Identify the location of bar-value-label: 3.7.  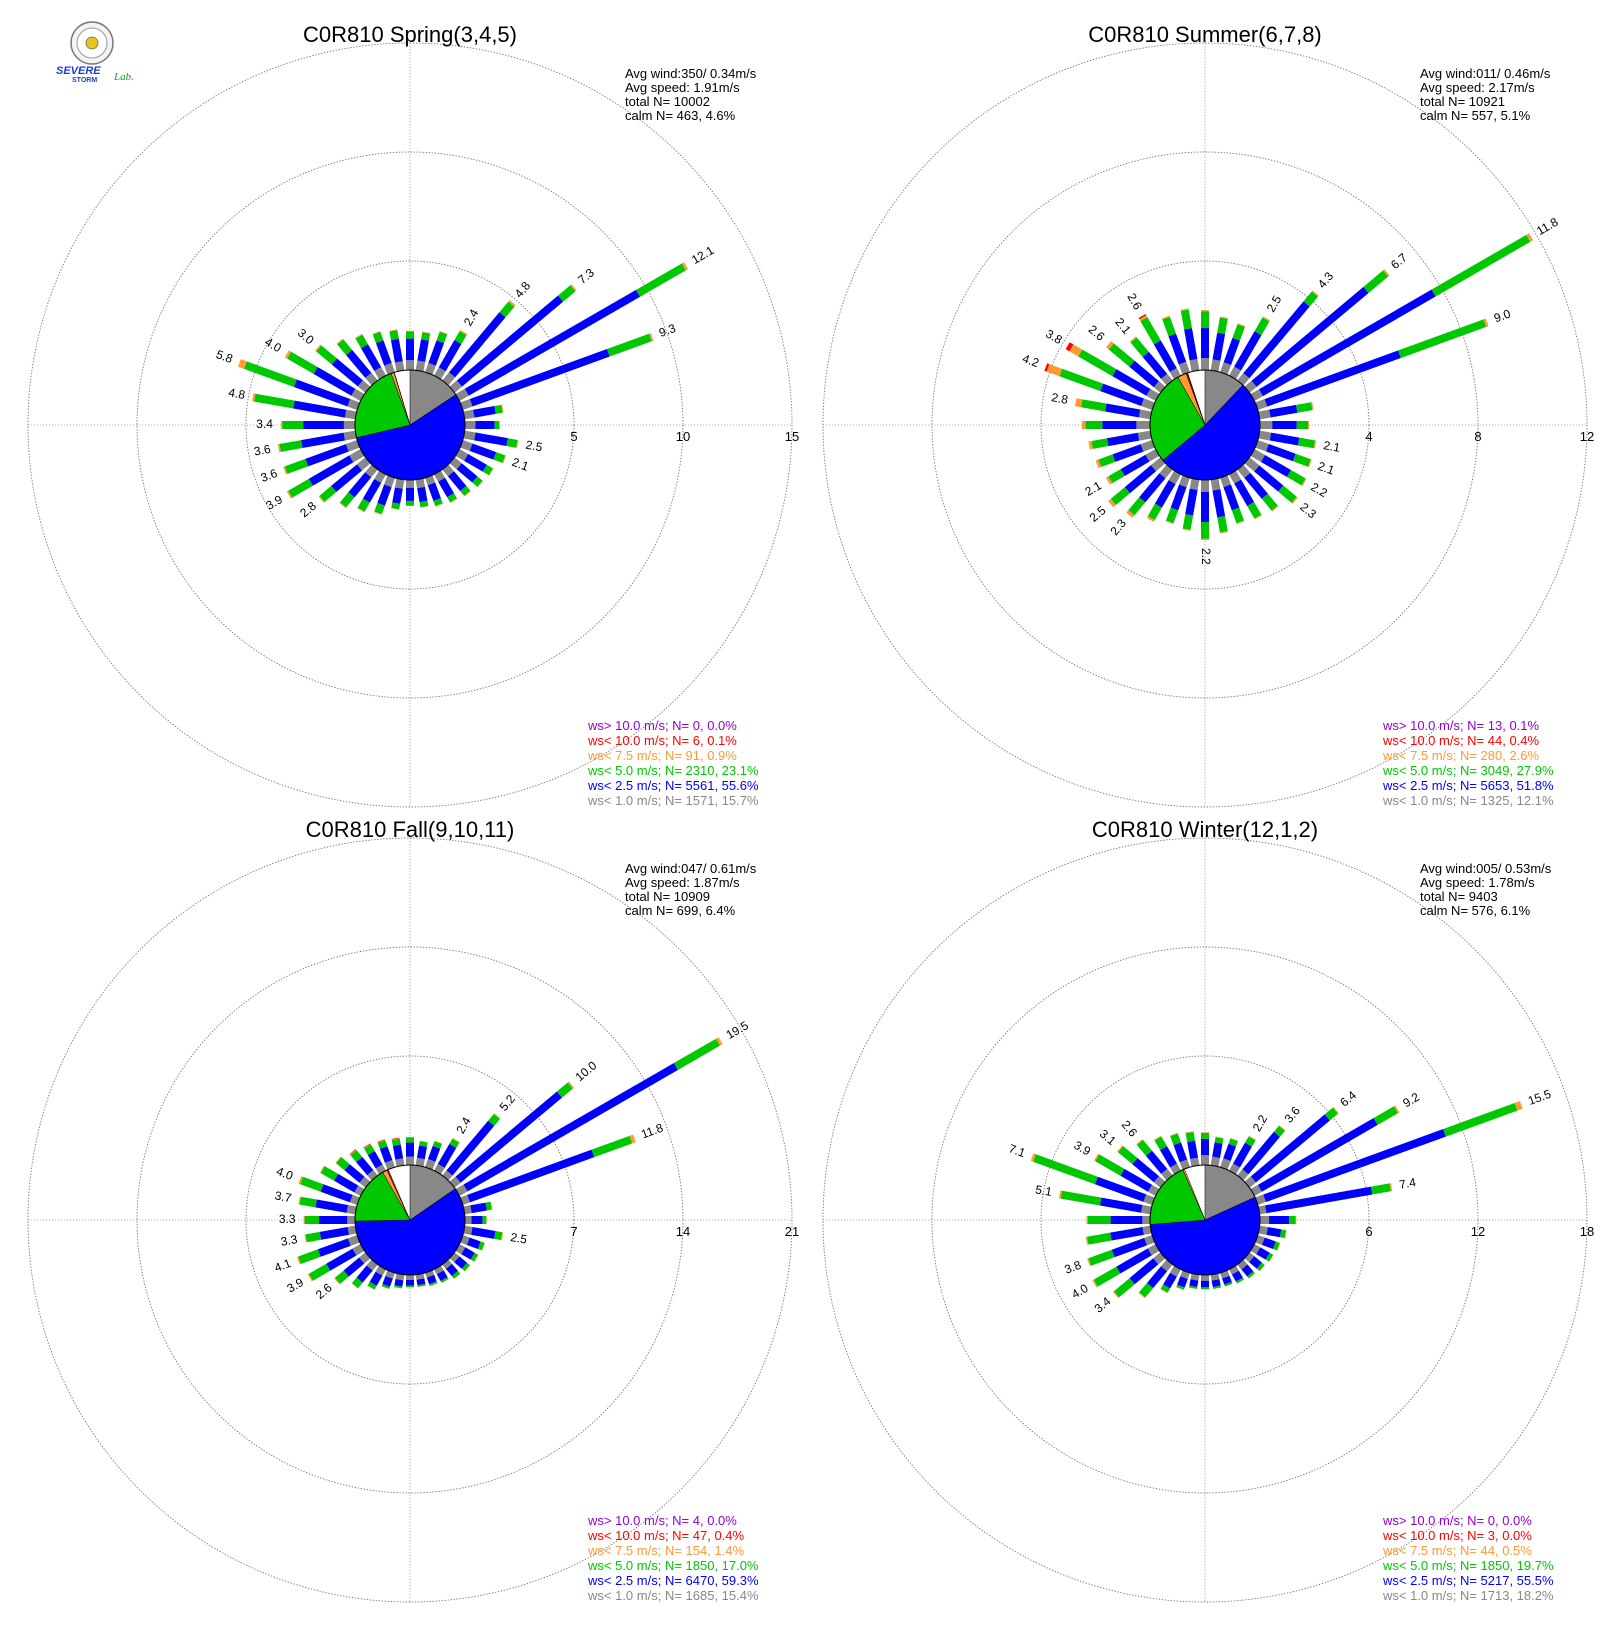
(283, 1196).